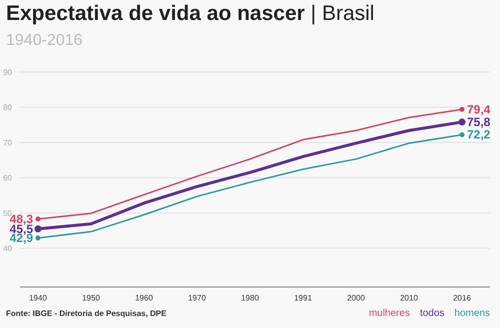  I want to click on source-note: Fonte: IBGE - Diretoria de Pesquisas, DPE, so click(86, 313).